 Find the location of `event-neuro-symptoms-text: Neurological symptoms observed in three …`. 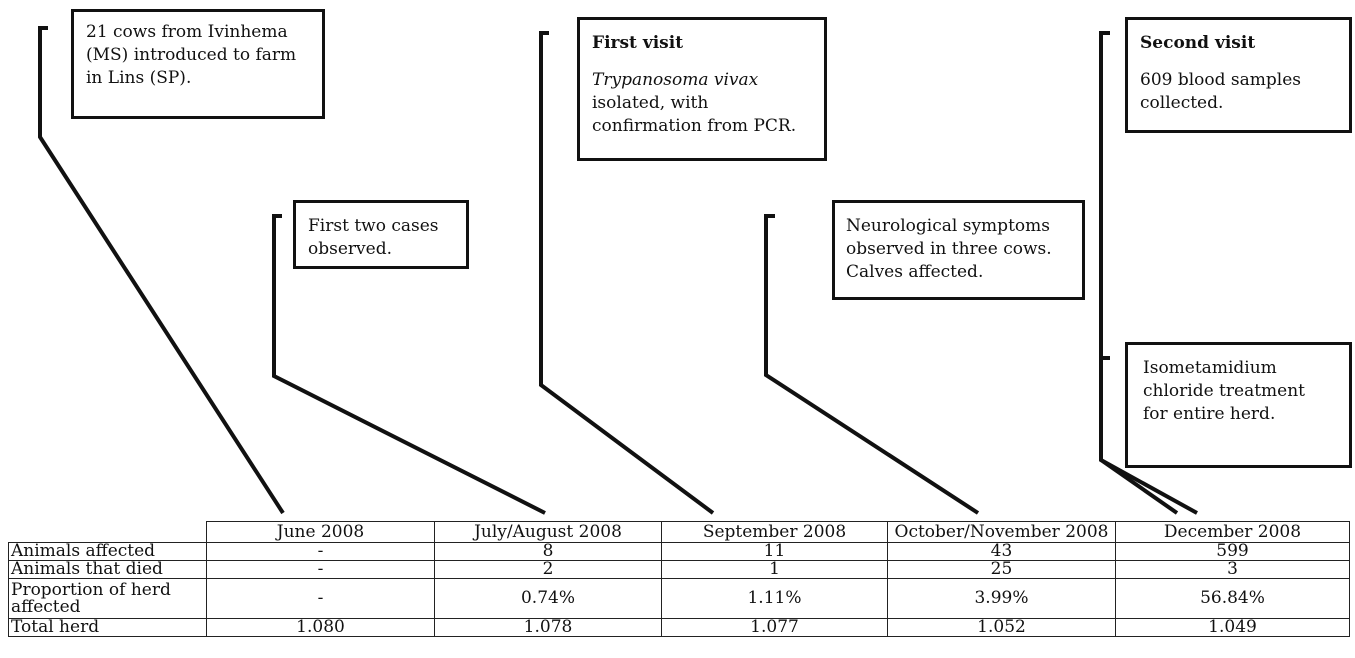

event-neuro-symptoms-text: Neurological symptoms observed in three … is located at coordinates (949, 249).